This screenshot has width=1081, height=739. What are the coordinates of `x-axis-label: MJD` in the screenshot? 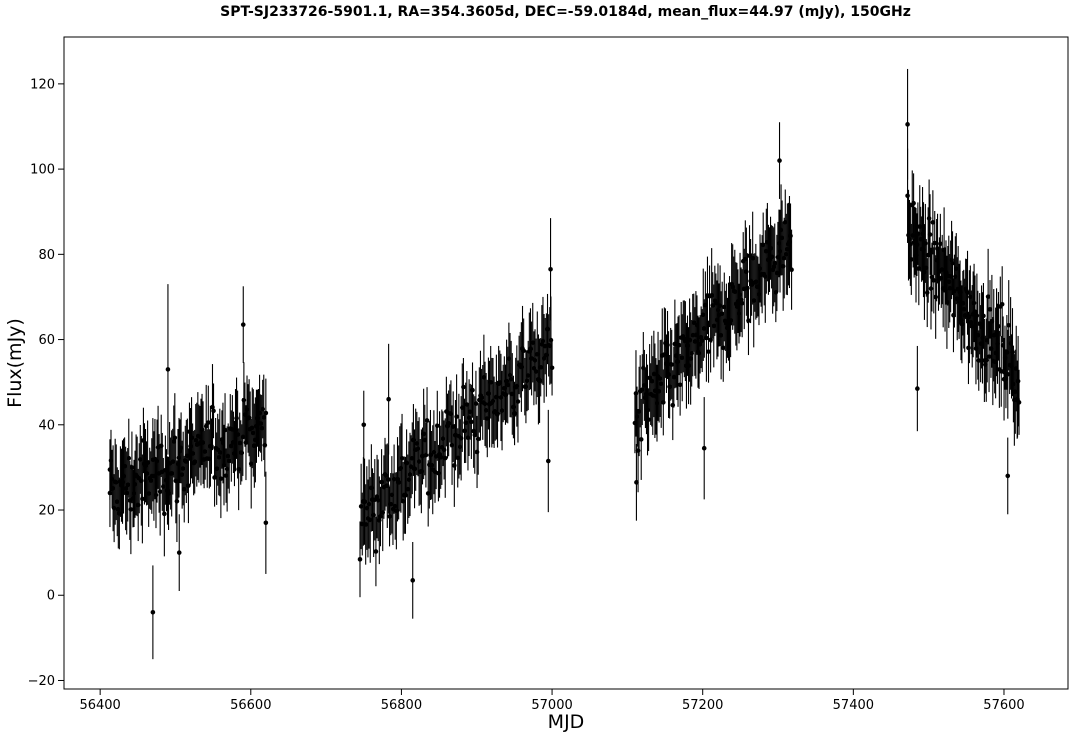 It's located at (566, 722).